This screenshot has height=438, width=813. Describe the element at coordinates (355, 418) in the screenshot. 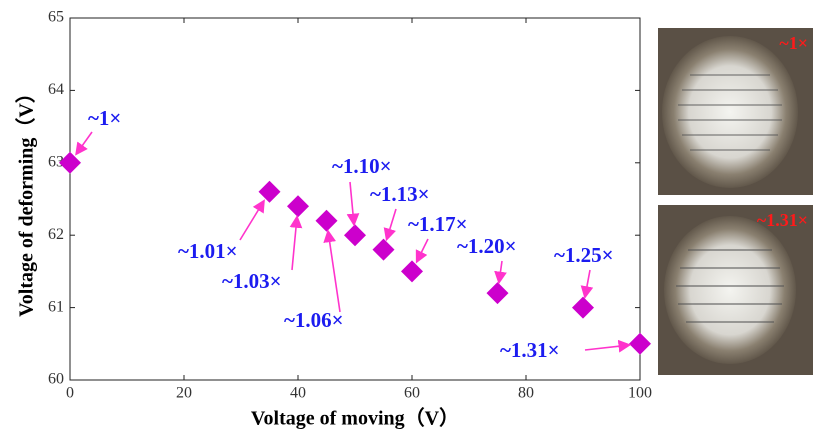

I see `x-axis-label: Voltage of moving（V）` at that location.